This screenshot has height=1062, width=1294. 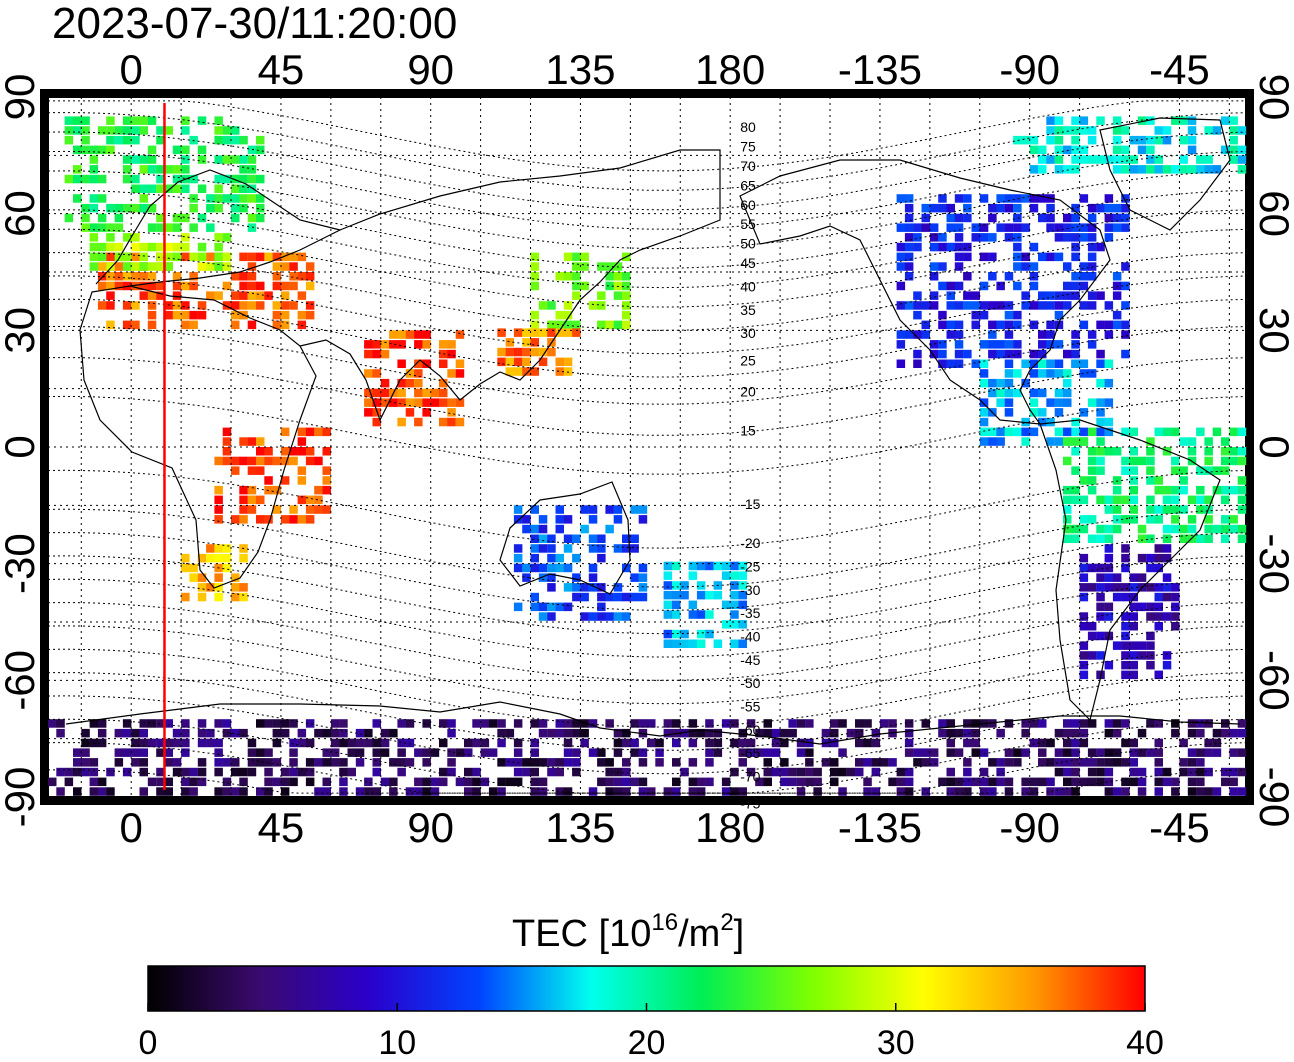 What do you see at coordinates (1272, 797) in the screenshot?
I see `right-tick-label: -90` at bounding box center [1272, 797].